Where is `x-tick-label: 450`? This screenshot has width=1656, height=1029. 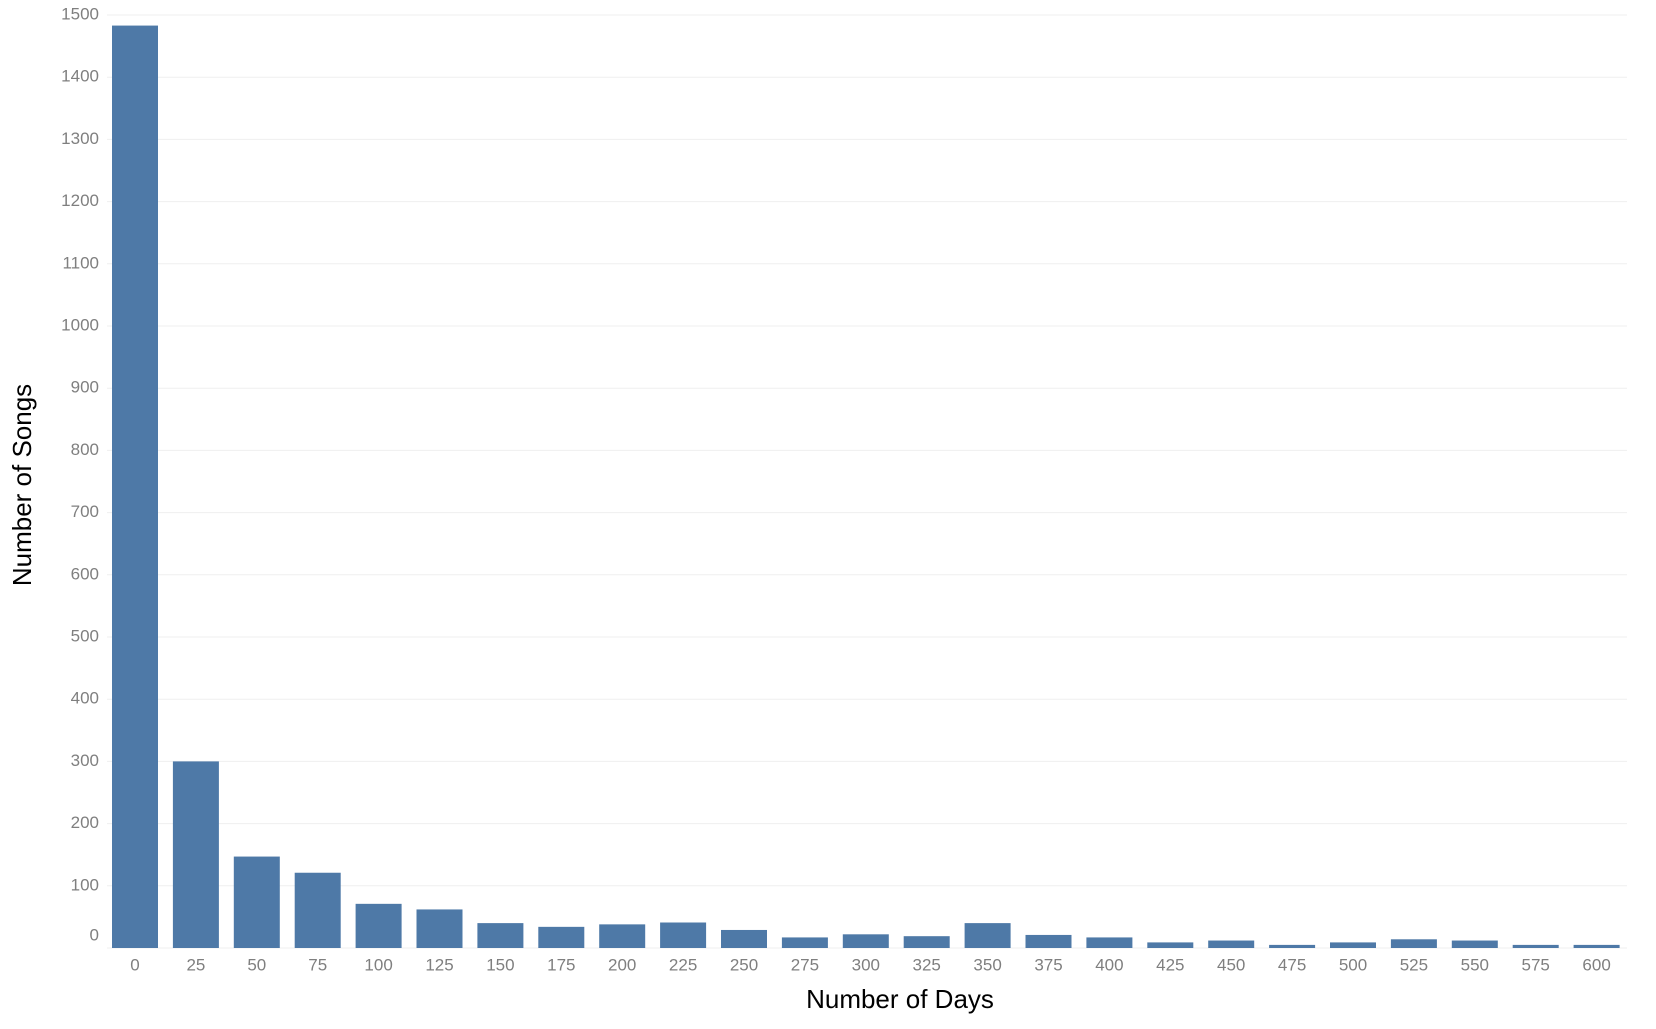
x-tick-label: 450 is located at coordinates (1231, 964).